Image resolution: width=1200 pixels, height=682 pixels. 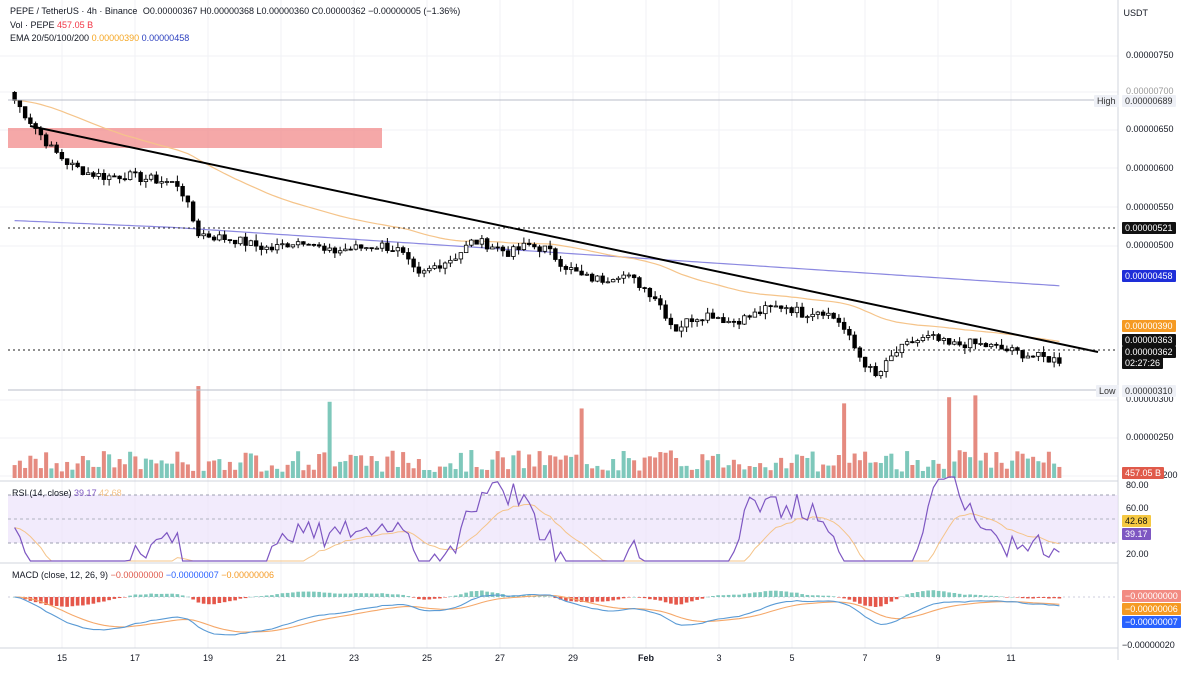 What do you see at coordinates (1136, 534) in the screenshot?
I see `rsi-value-tag: 39.17` at bounding box center [1136, 534].